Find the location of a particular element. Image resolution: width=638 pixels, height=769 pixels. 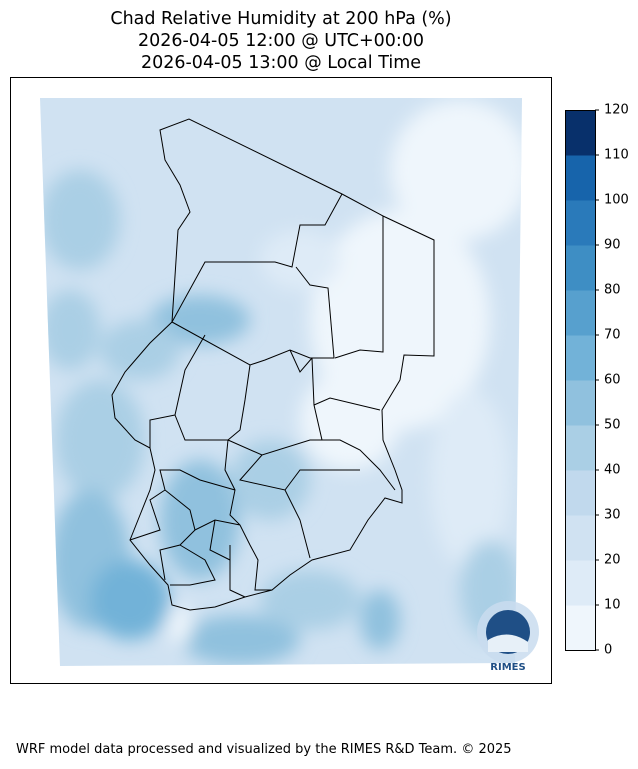

logo-text: RIMES is located at coordinates (507, 667).